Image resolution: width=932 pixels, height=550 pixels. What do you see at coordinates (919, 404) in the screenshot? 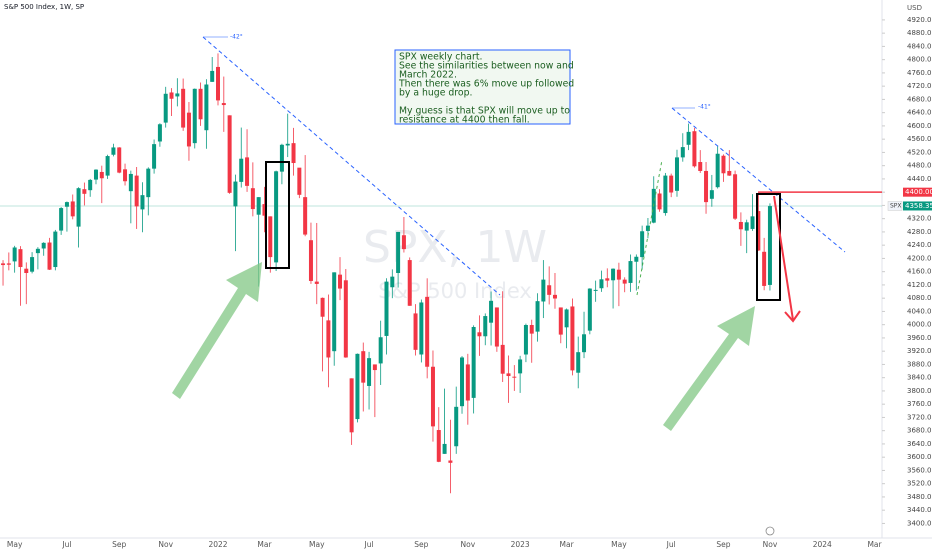
I see `y-tick-label: 3760.00` at bounding box center [919, 404].